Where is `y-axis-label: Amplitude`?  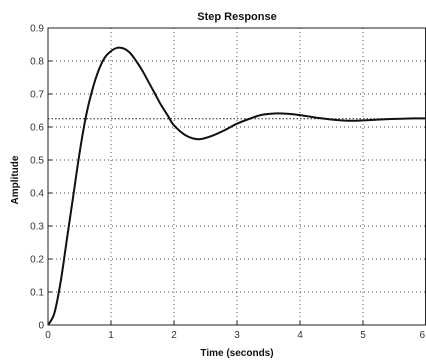
y-axis-label: Amplitude is located at coordinates (15, 179).